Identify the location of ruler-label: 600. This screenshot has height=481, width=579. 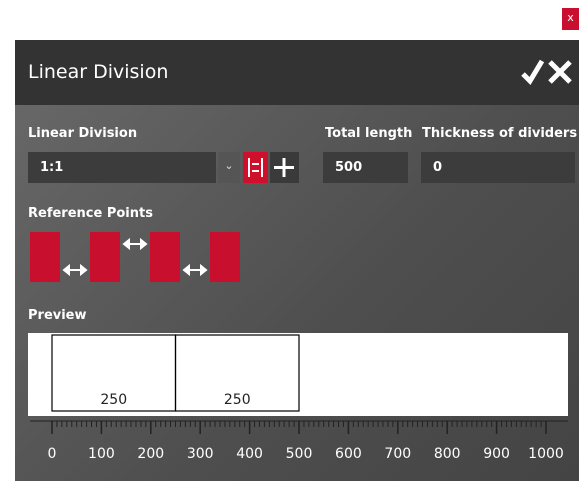
(348, 454).